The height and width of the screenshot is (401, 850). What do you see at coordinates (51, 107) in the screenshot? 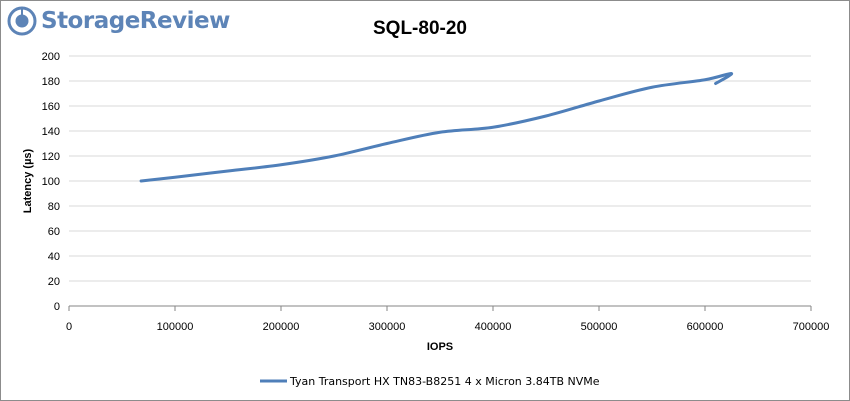
I see `y-tick-label: 160` at bounding box center [51, 107].